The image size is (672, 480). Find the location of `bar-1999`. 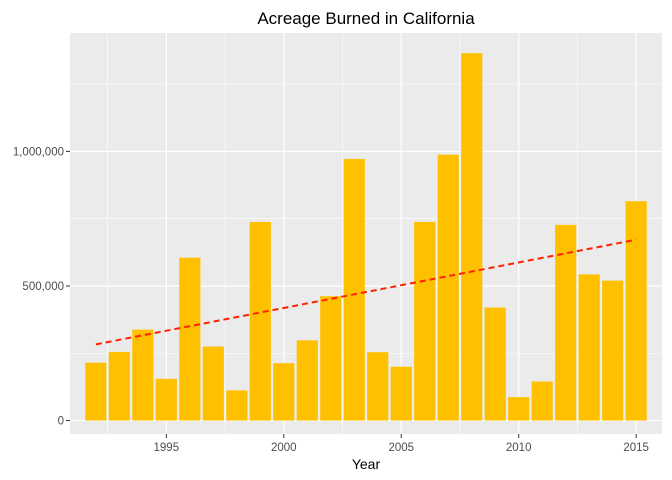

bar-1999 is located at coordinates (260, 321).